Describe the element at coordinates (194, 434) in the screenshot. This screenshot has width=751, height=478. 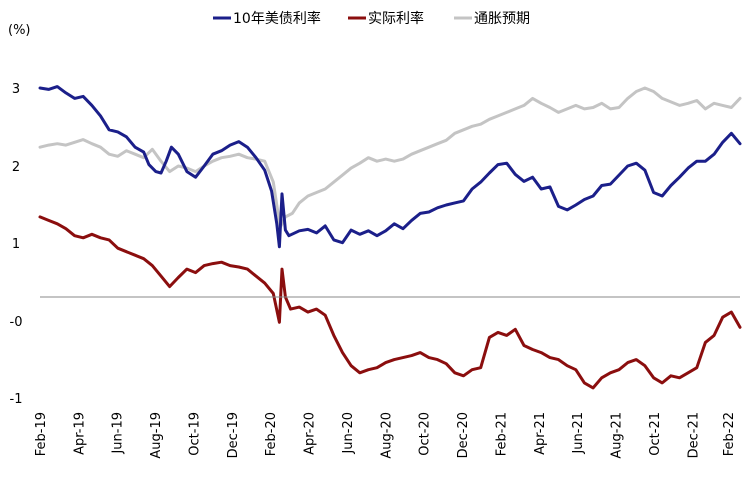
I see `x-tick-label: Oct-19` at that location.